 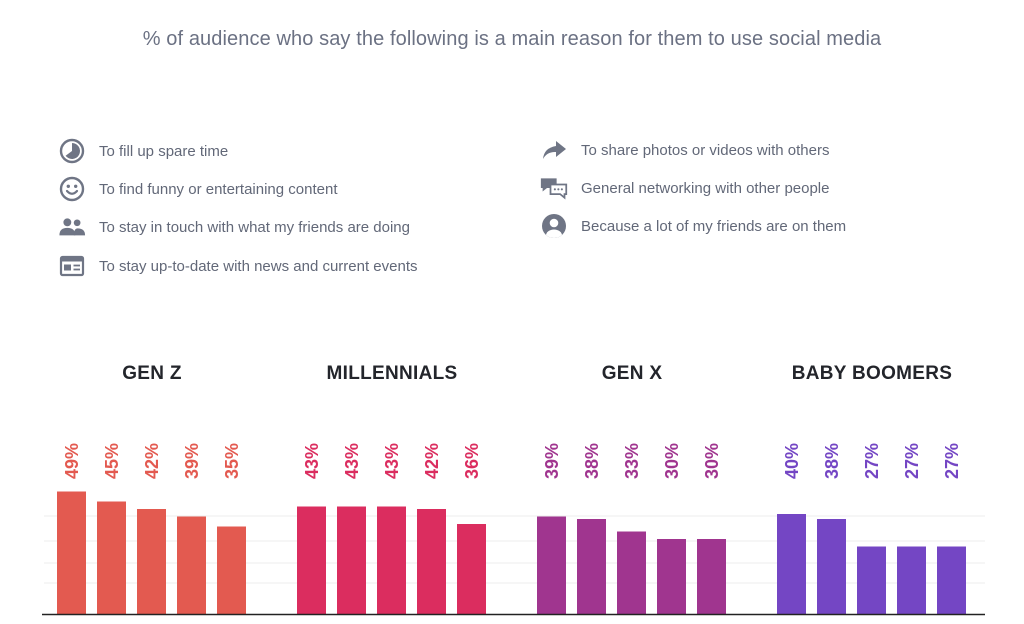 What do you see at coordinates (152, 373) in the screenshot?
I see `group-title-gen-z: GEN Z` at bounding box center [152, 373].